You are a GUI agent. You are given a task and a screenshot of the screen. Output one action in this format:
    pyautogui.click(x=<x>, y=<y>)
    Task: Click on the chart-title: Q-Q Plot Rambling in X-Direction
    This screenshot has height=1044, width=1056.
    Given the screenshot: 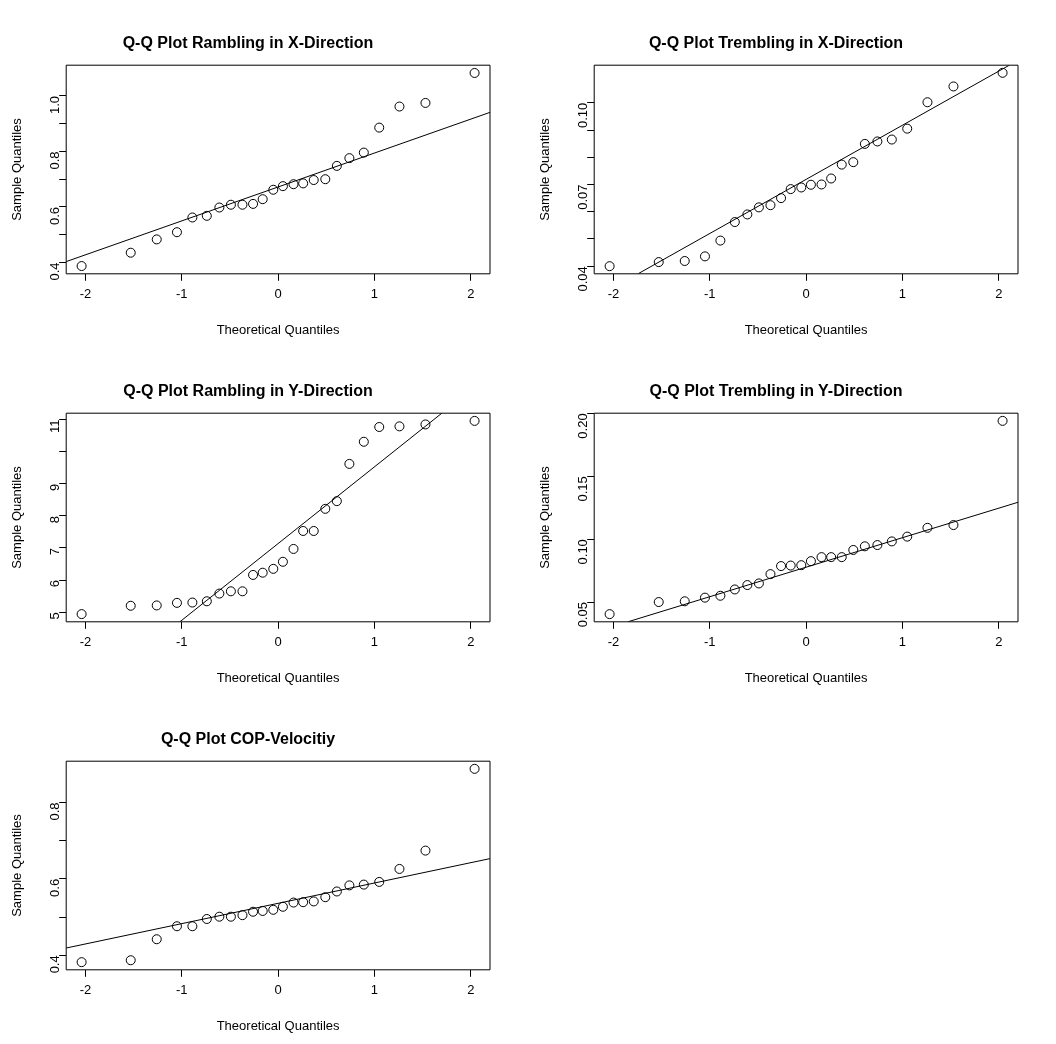 What is the action you would take?
    pyautogui.click(x=248, y=43)
    